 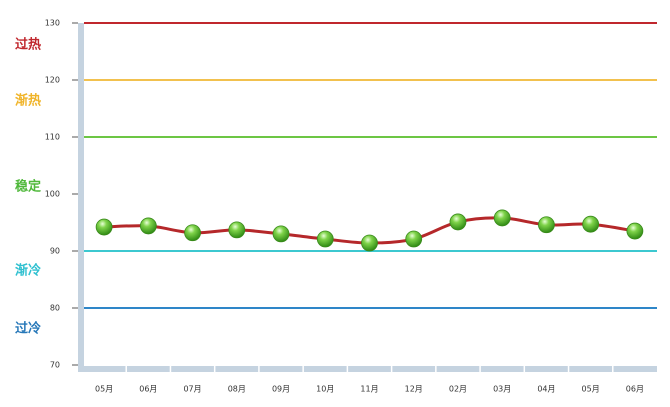 I want to click on x-axis-bar, so click(x=367, y=369).